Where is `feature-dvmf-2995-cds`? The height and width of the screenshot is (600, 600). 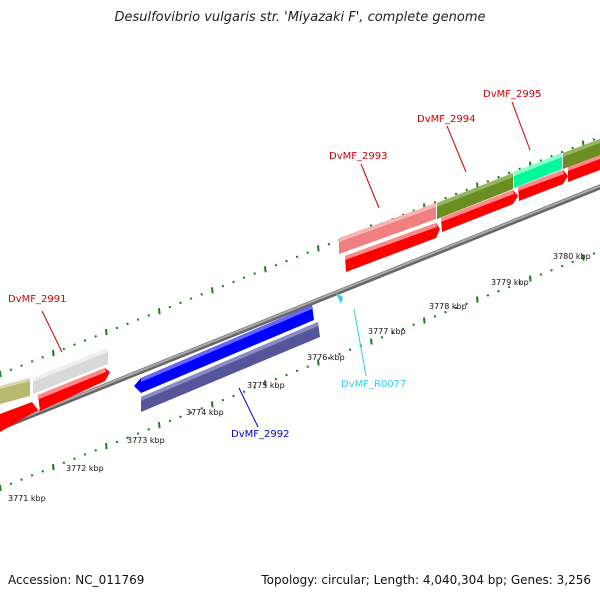
feature-dvmf-2995-cds is located at coordinates (543, 185).